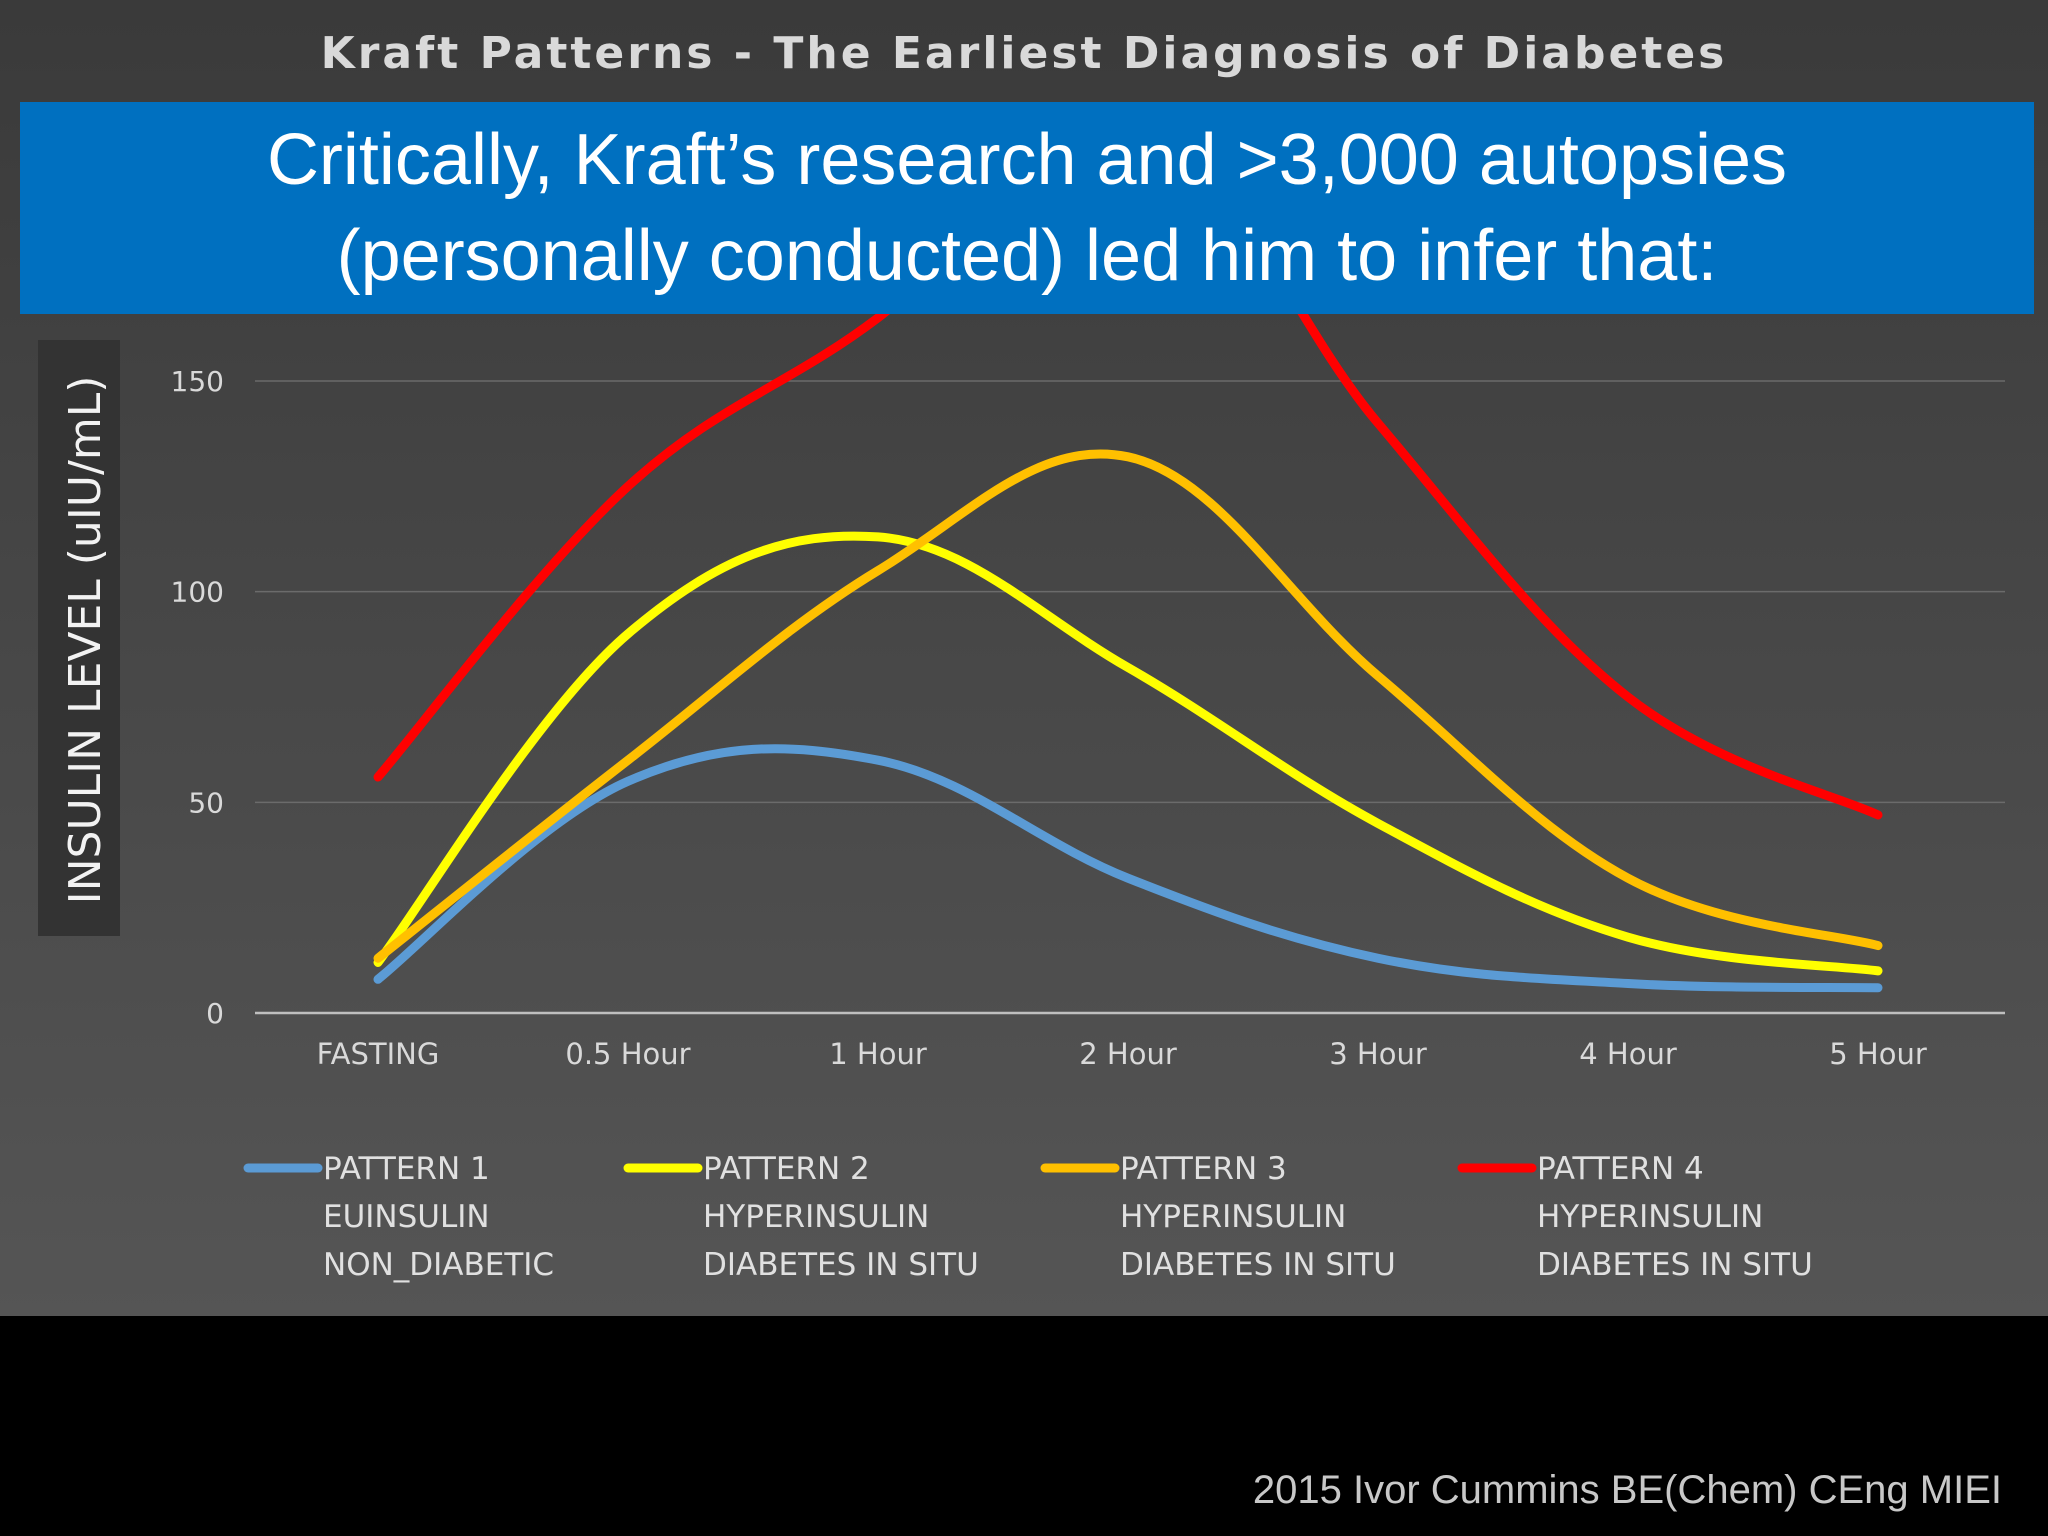 The height and width of the screenshot is (1536, 2048). Describe the element at coordinates (1628, 1054) in the screenshot. I see `x-tick-label: 4 Hour` at that location.